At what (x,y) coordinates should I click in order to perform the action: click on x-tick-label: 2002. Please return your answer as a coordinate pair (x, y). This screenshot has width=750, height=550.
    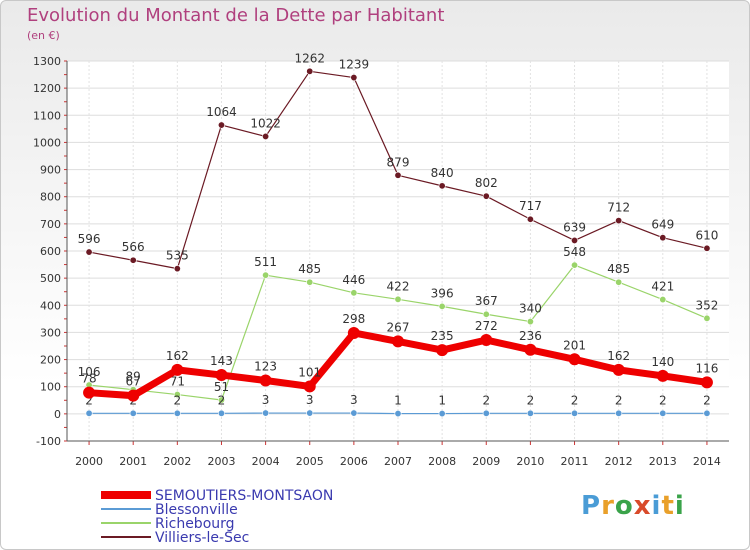
    Looking at the image, I should click on (177, 461).